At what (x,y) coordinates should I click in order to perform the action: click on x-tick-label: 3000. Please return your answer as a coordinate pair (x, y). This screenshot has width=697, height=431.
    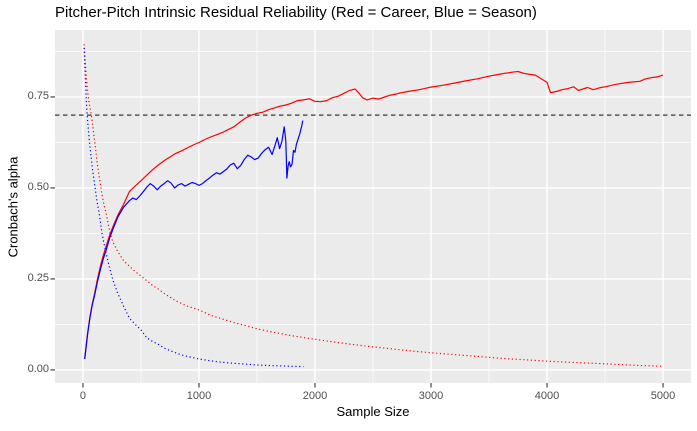
    Looking at the image, I should click on (431, 396).